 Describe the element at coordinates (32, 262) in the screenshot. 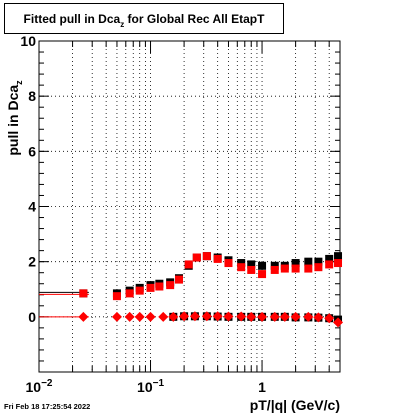

I see `y-tick-label: 2` at that location.